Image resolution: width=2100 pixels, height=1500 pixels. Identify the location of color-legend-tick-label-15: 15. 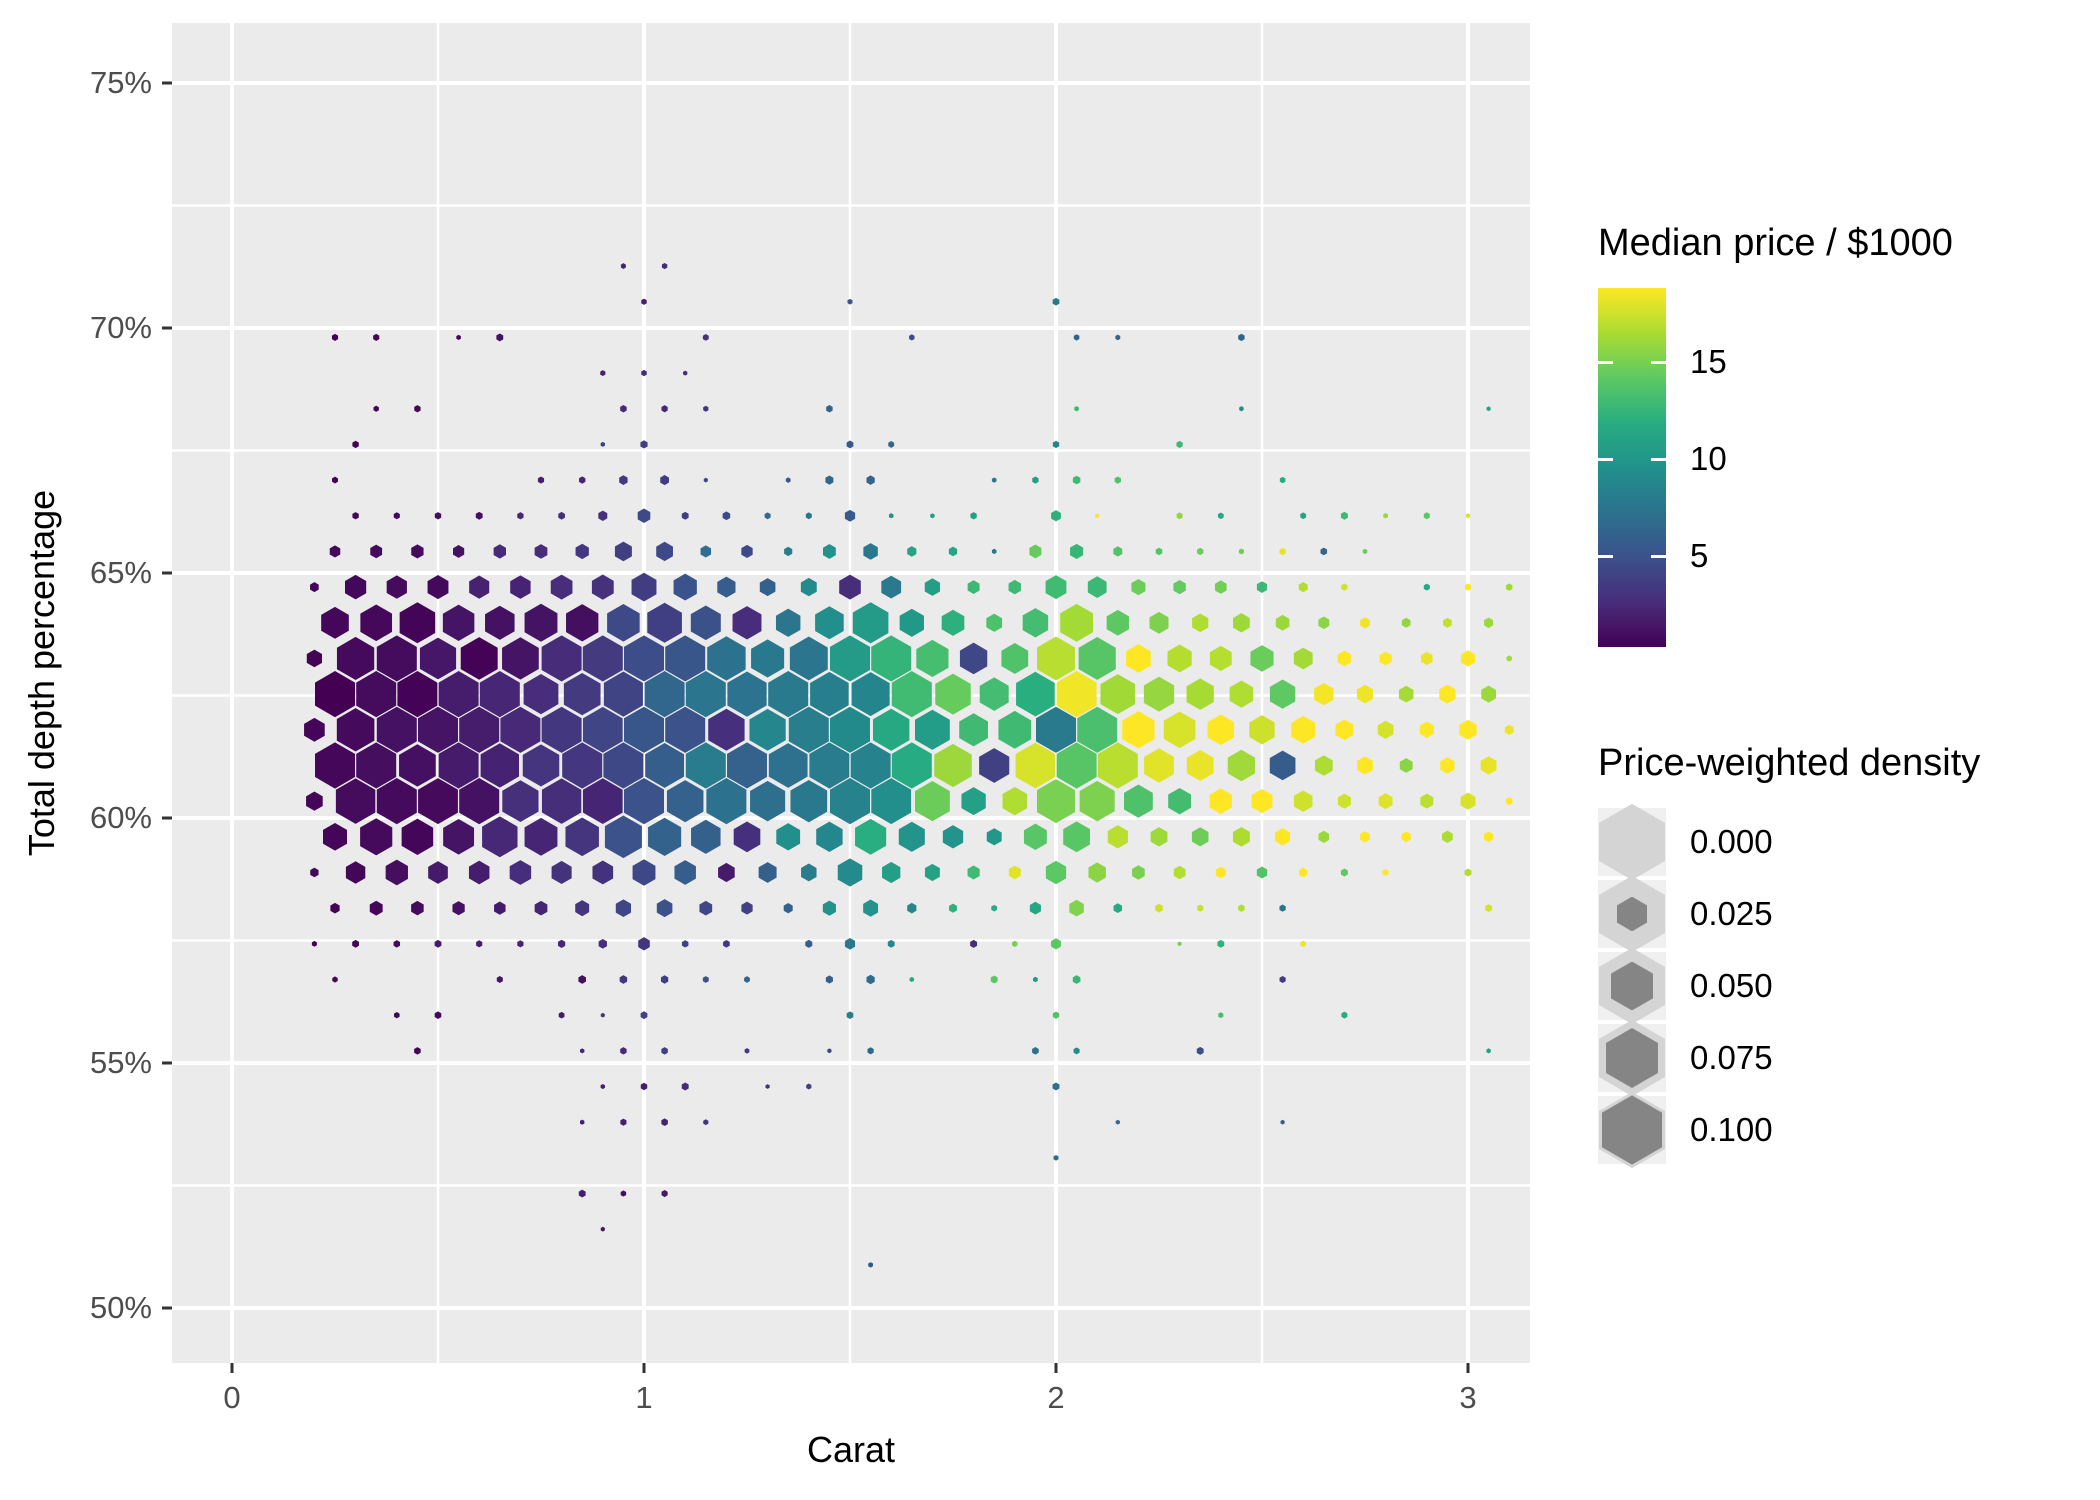
(1708, 362).